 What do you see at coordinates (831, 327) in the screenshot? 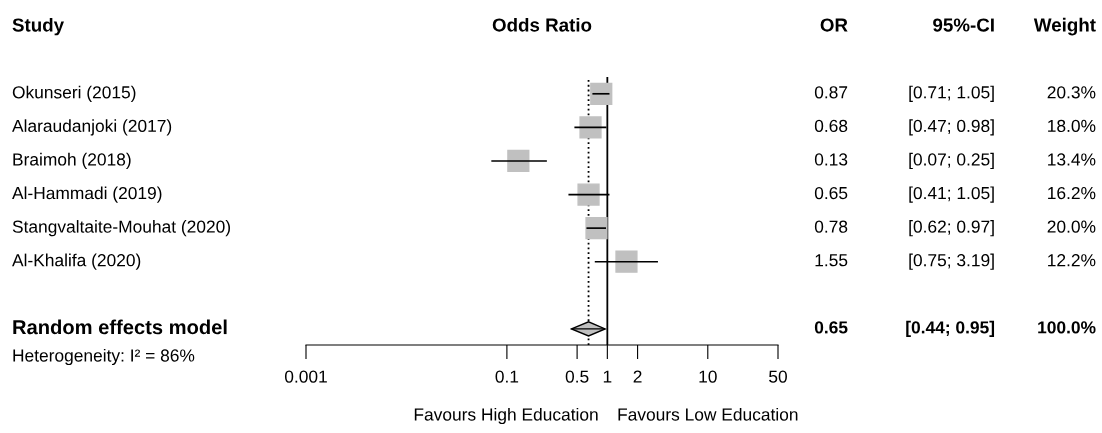
I see `text: 0.65` at bounding box center [831, 327].